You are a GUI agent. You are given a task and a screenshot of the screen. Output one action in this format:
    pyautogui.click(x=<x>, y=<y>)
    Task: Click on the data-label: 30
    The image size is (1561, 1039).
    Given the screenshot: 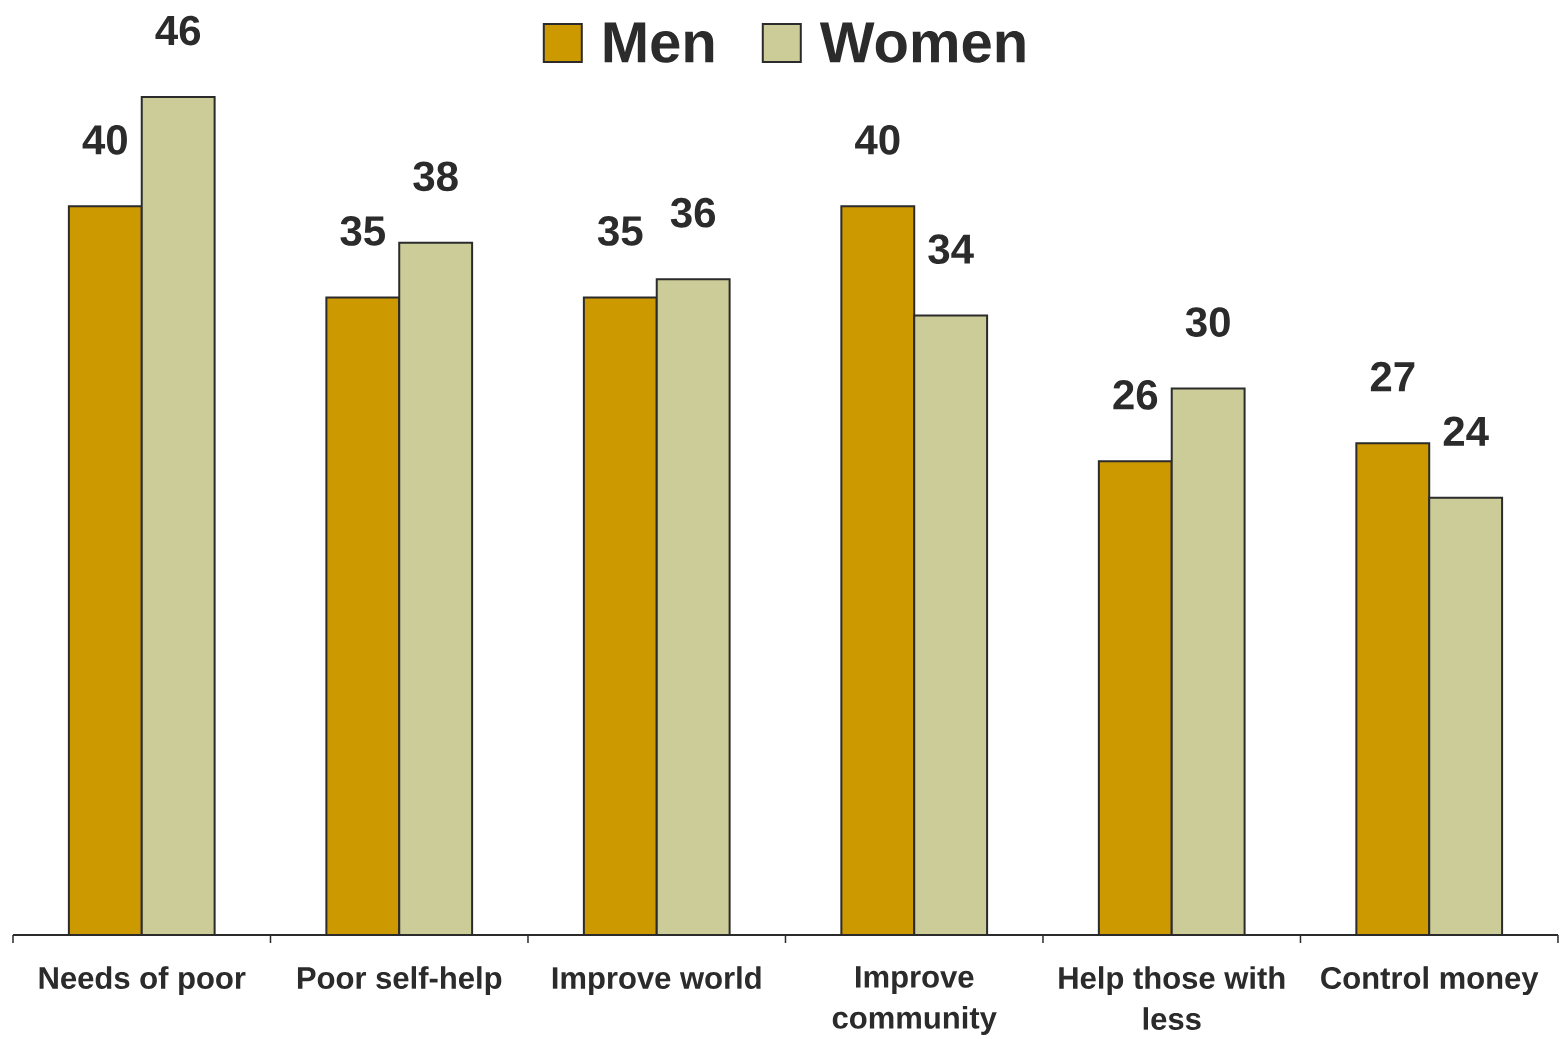 What is the action you would take?
    pyautogui.click(x=1207, y=322)
    